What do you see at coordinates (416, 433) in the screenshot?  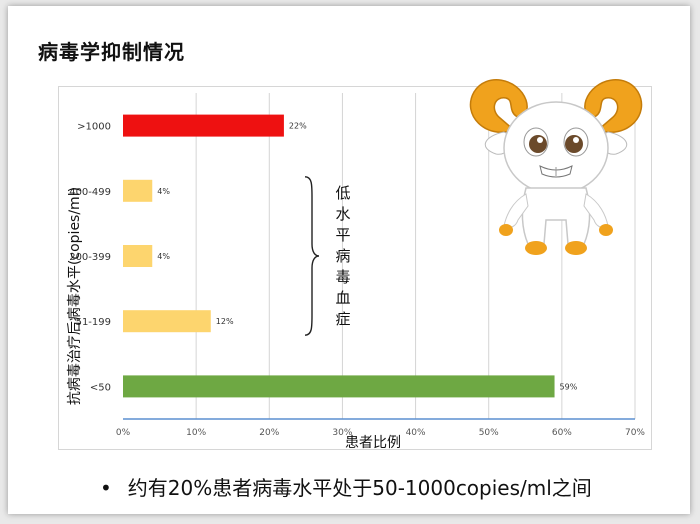 I see `x-tick-label: 40%` at bounding box center [416, 433].